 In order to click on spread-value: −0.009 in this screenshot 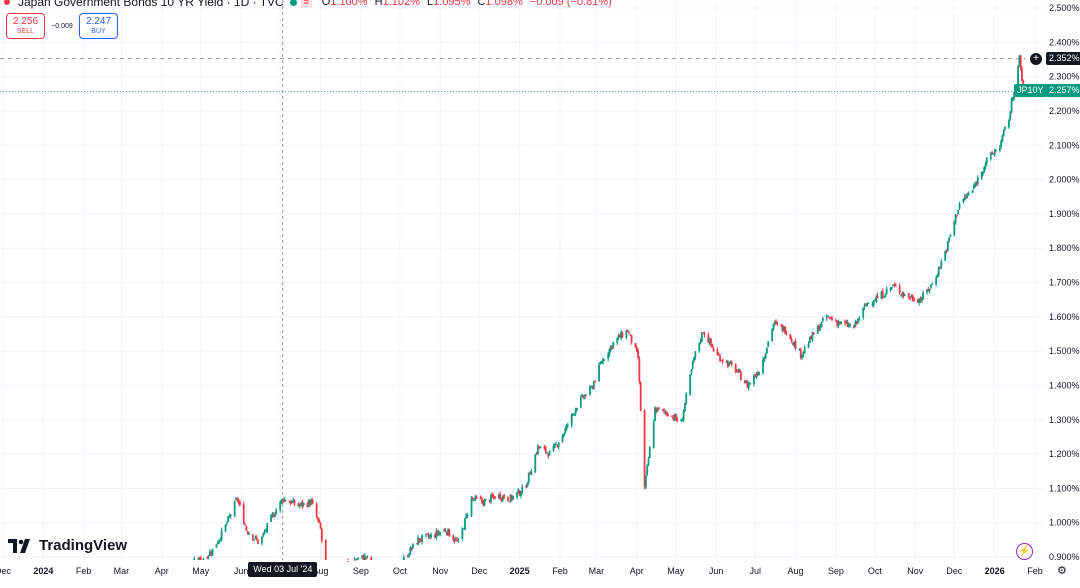, I will do `click(62, 26)`.